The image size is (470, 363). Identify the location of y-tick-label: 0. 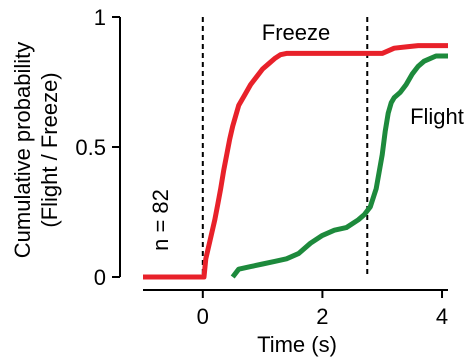
(100, 277).